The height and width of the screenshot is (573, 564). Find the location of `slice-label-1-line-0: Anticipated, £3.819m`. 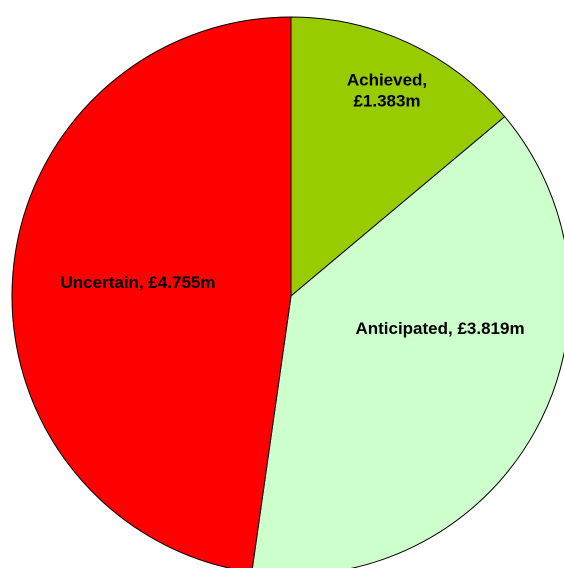

slice-label-1-line-0: Anticipated, £3.819m is located at coordinates (439, 328).